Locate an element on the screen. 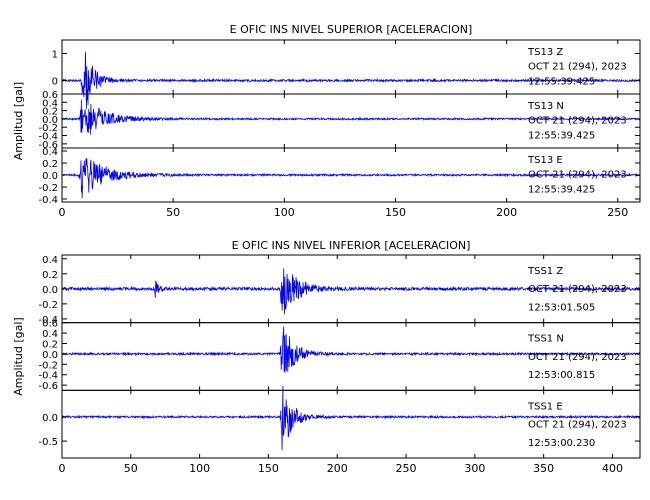  trace-frame is located at coordinates (351, 424).